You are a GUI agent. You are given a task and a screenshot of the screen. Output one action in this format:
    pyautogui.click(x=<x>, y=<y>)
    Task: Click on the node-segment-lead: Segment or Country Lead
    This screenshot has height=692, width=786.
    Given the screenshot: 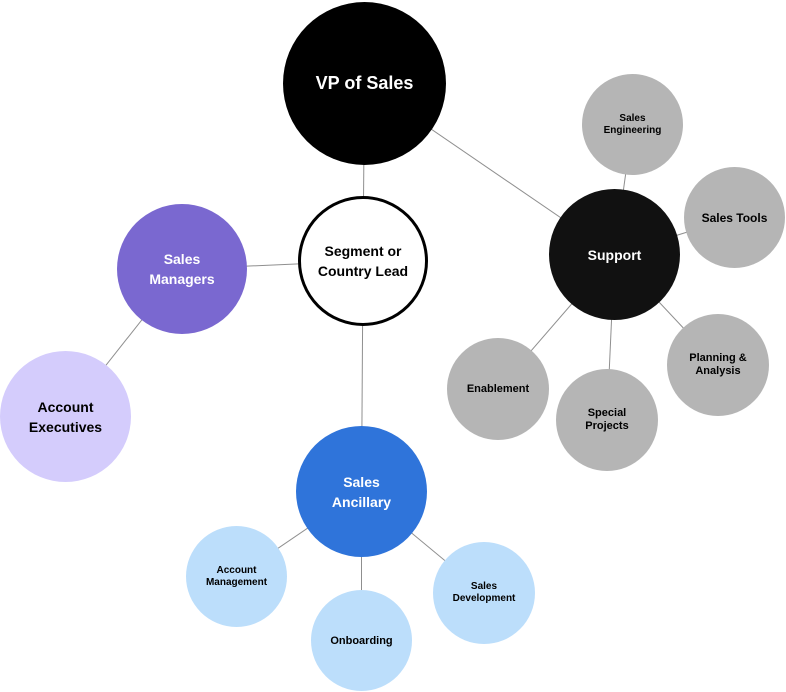 What is the action you would take?
    pyautogui.click(x=363, y=261)
    